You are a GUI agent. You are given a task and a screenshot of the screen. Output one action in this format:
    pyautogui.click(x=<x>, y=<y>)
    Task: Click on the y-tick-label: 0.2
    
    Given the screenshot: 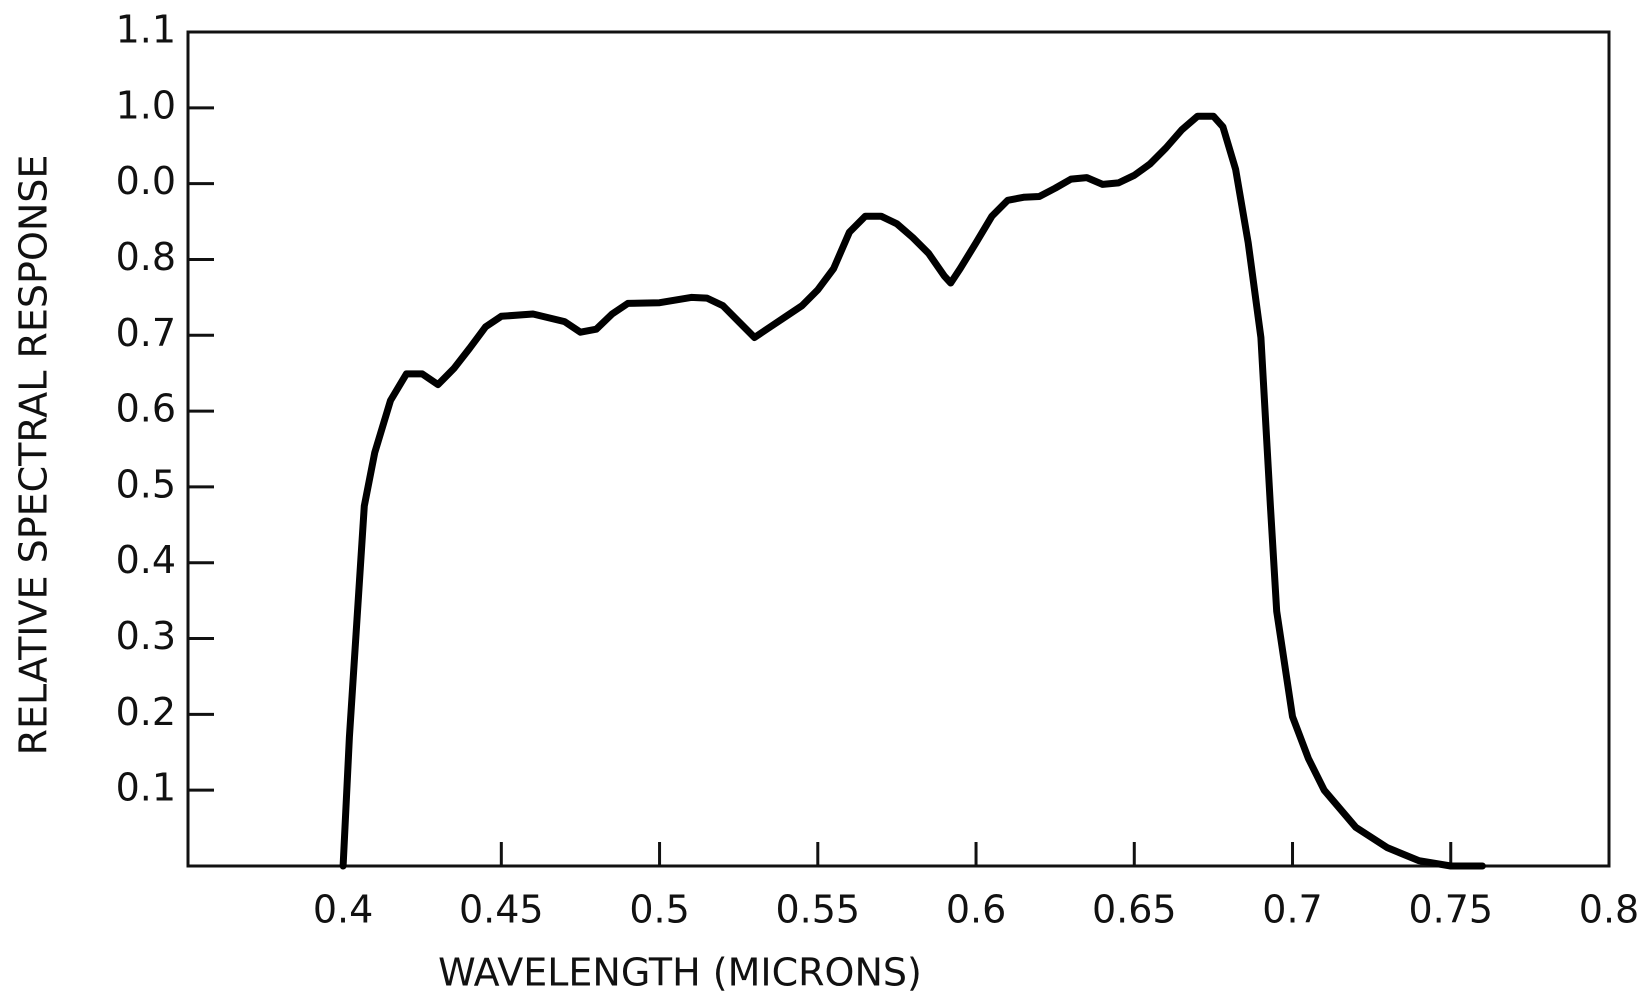 What is the action you would take?
    pyautogui.click(x=146, y=712)
    